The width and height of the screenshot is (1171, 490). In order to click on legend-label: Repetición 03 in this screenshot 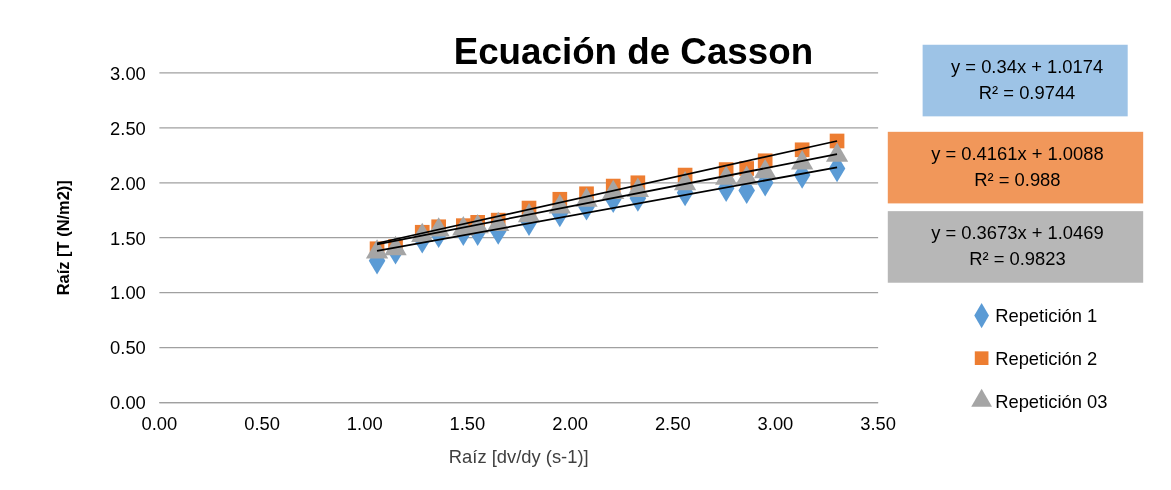, I will do `click(1051, 401)`.